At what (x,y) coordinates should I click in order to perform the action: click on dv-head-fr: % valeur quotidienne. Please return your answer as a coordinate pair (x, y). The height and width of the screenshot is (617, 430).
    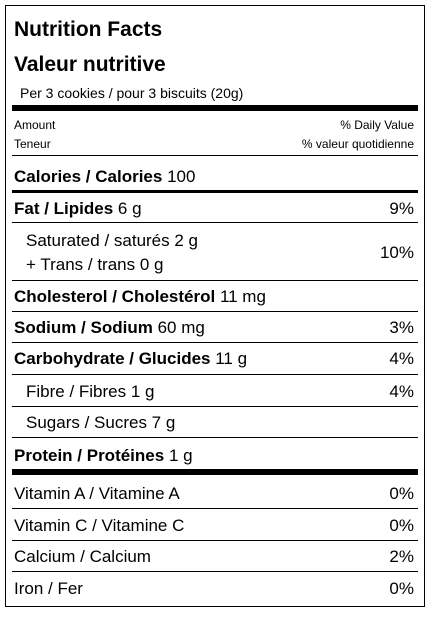
    Looking at the image, I should click on (357, 144).